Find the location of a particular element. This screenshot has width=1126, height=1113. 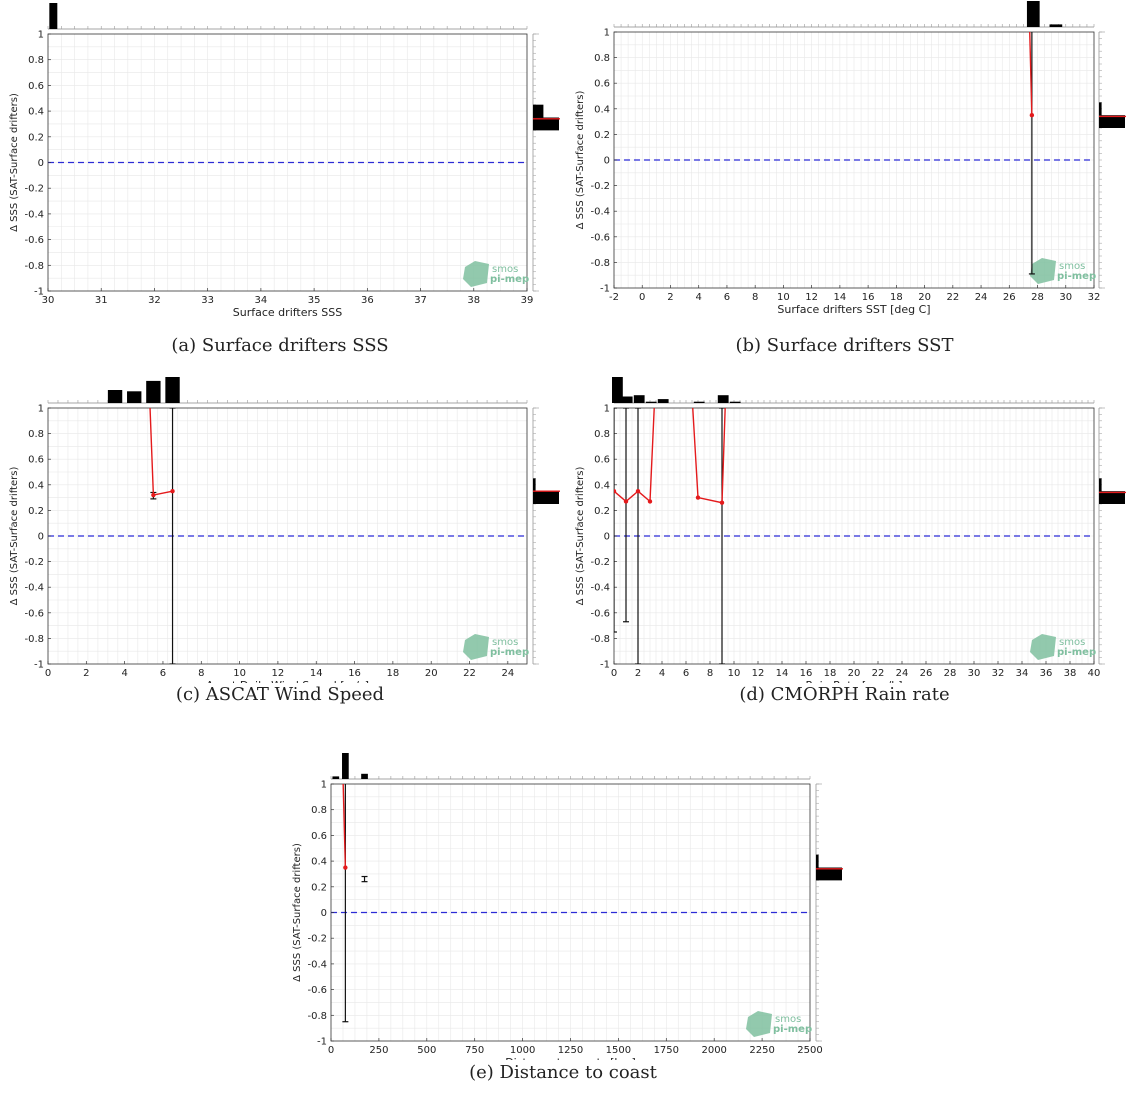

x-tick-label: 28 is located at coordinates (950, 673).